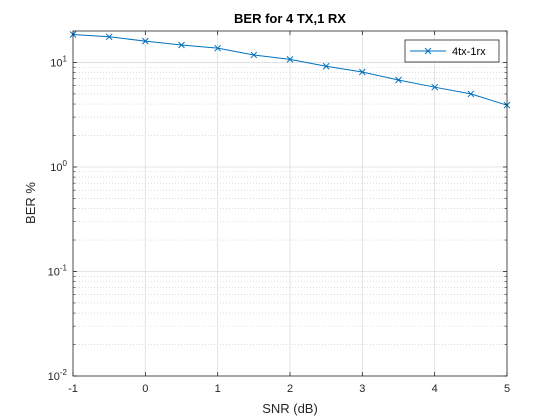  I want to click on x-tick-label: 1, so click(218, 389).